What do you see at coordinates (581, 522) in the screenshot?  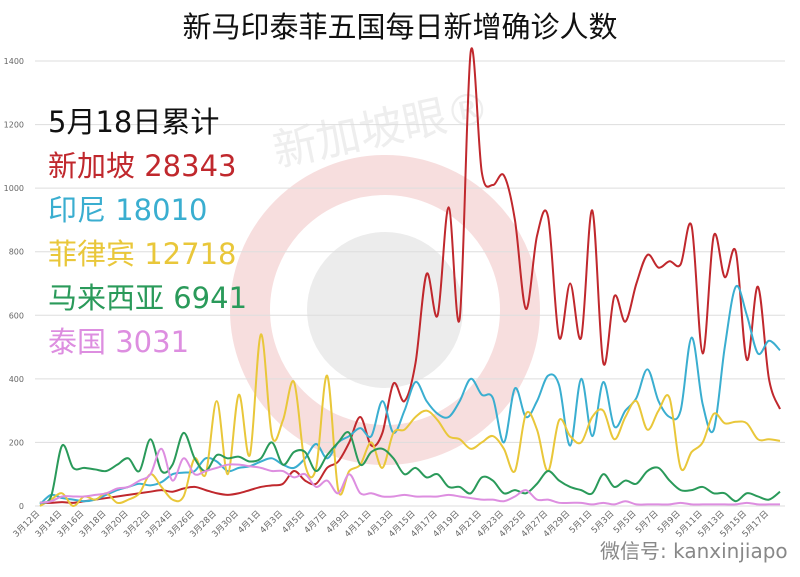 I see `x-tick-label: 5月1日` at bounding box center [581, 522].